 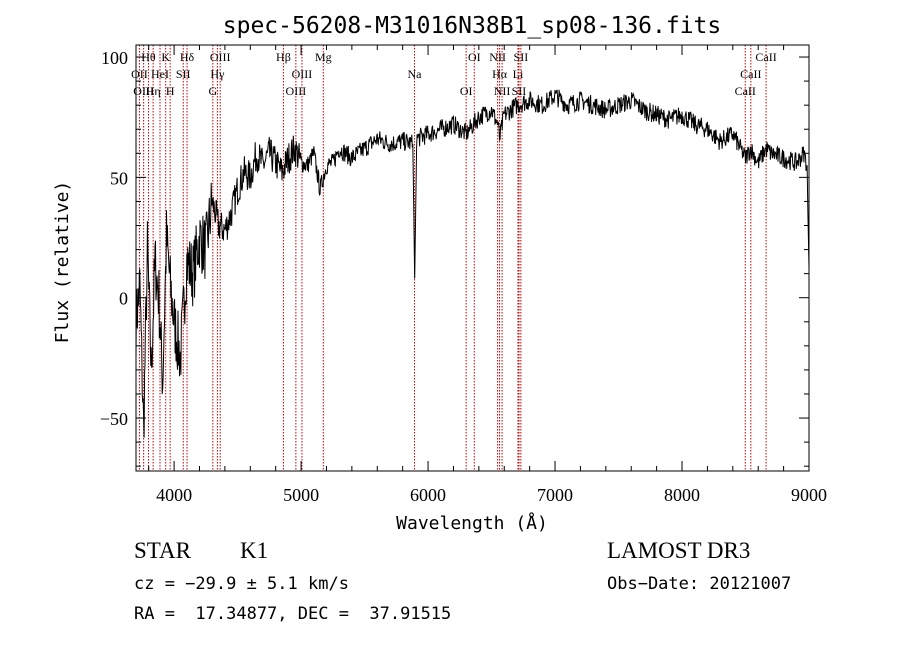 I want to click on y-tick-label: 0, so click(x=123, y=299).